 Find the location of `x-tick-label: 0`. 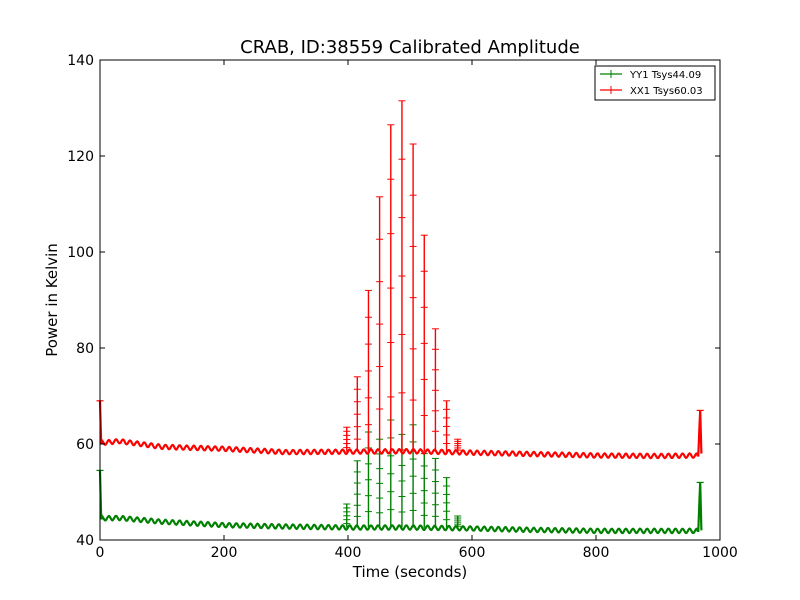

x-tick-label: 0 is located at coordinates (100, 553).